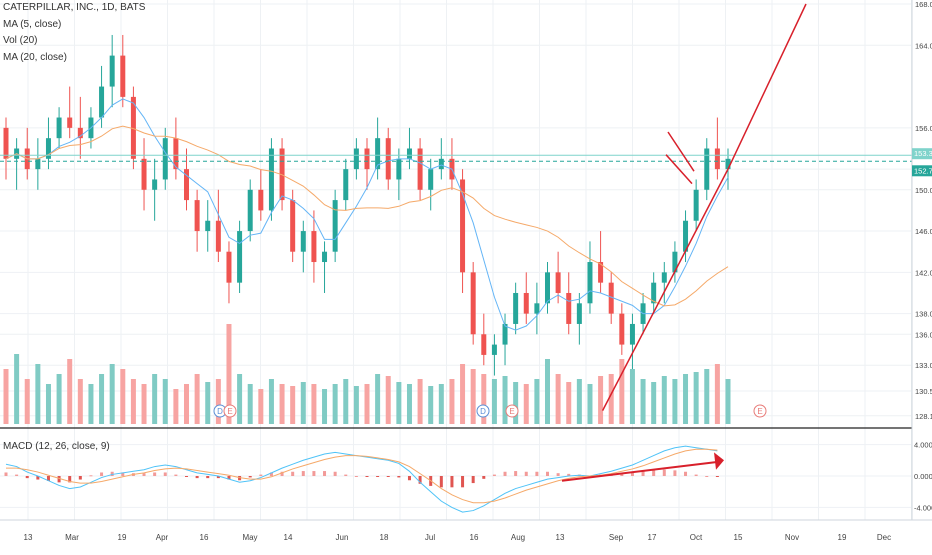 The height and width of the screenshot is (555, 932). Describe the element at coordinates (288, 537) in the screenshot. I see `time-axis-tick: 14` at that location.